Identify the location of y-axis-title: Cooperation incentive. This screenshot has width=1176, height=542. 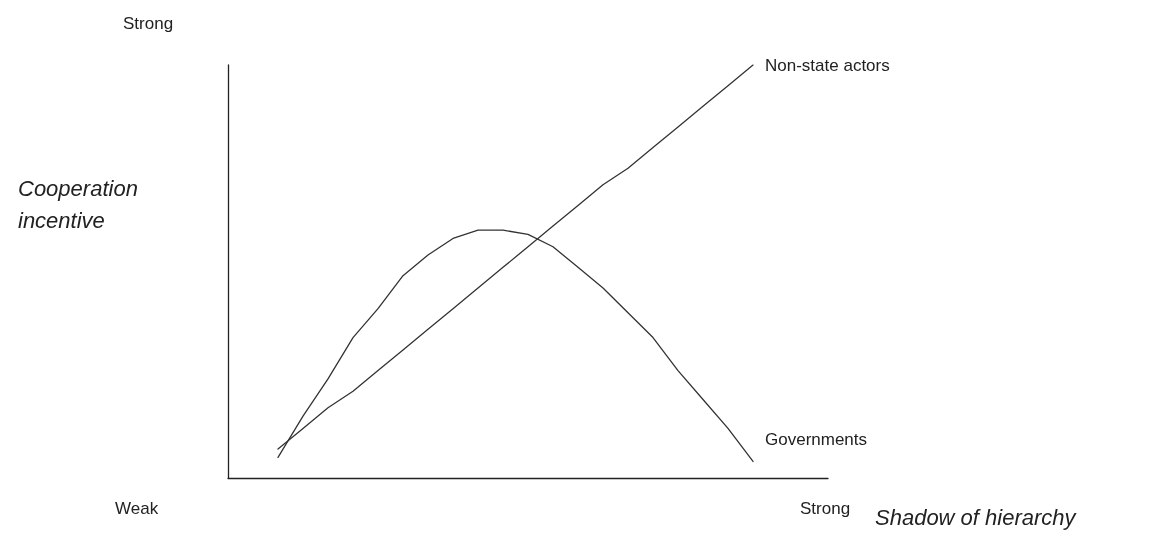
(81, 204).